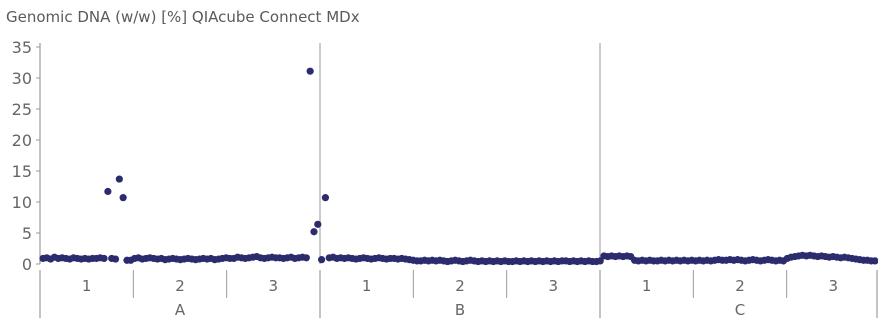 The height and width of the screenshot is (320, 878). I want to click on group-label: C, so click(740, 310).